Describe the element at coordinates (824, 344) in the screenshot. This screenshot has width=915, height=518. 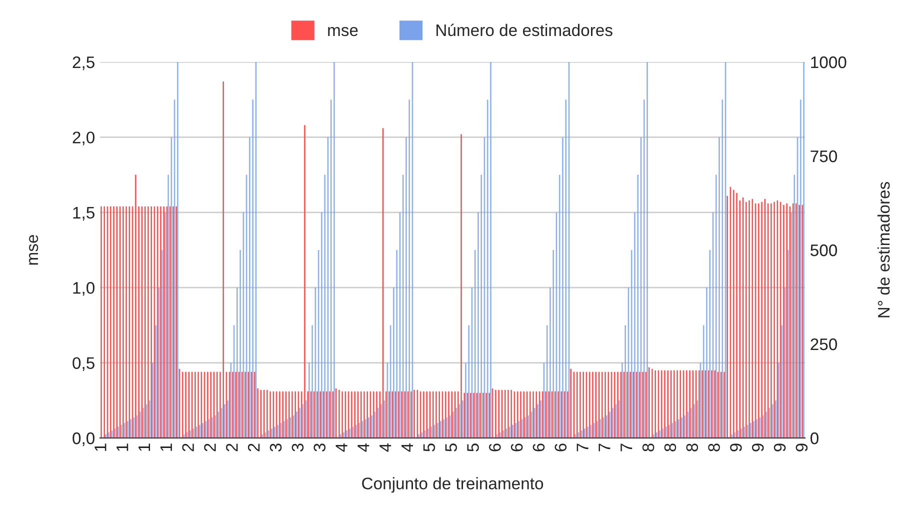
I see `y2-tick-label: 250` at that location.